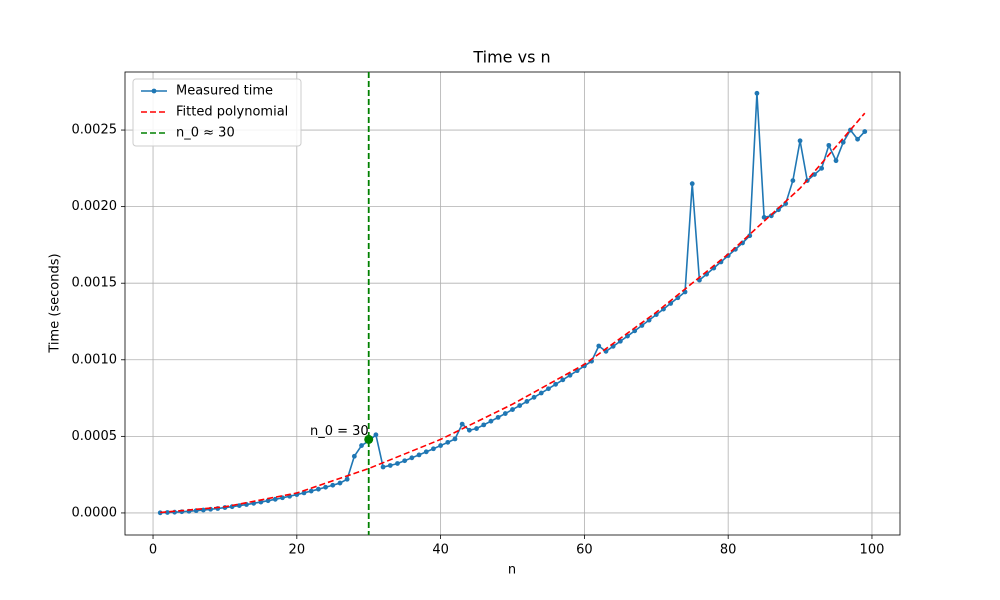 This screenshot has width=1000, height=600. Describe the element at coordinates (95, 283) in the screenshot. I see `y-tick-label: 0.0015` at that location.